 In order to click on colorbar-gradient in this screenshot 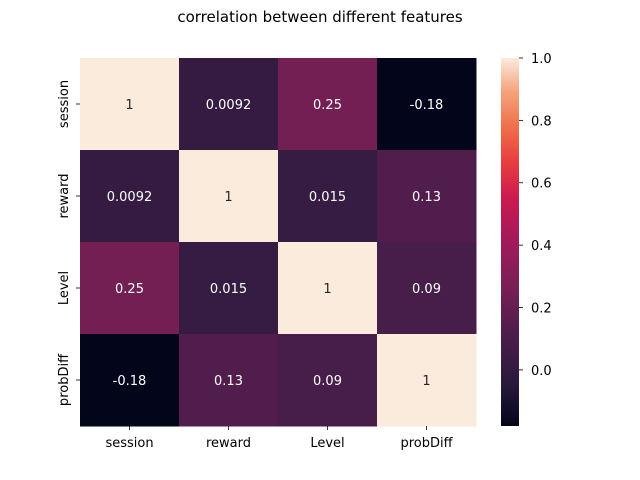, I will do `click(510, 242)`.